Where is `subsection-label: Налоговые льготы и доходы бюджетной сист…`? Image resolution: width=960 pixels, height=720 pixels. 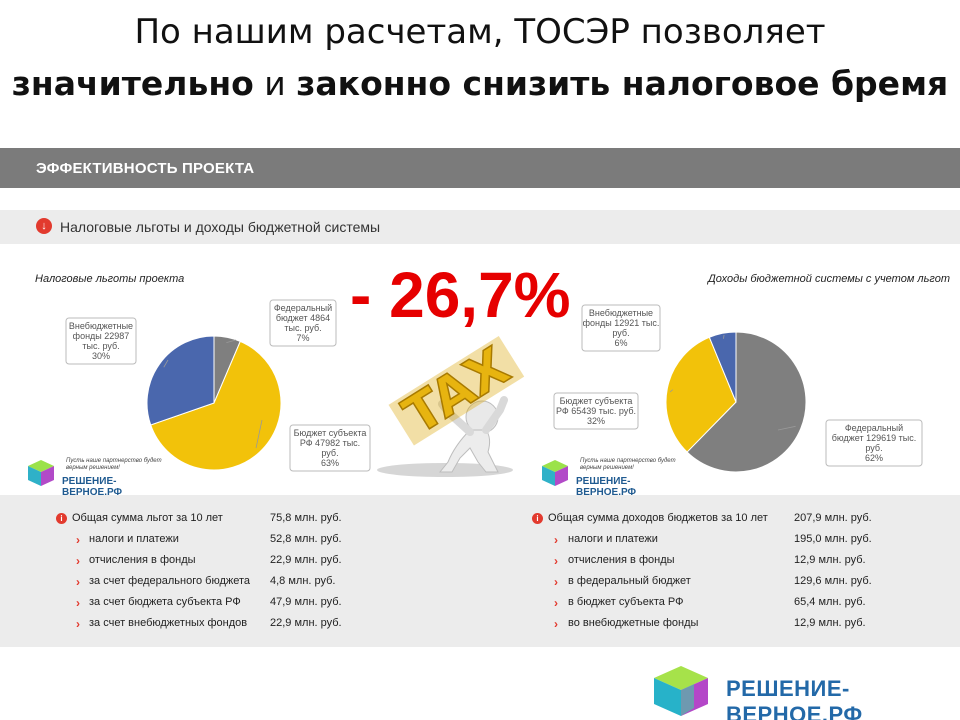
subsection-label: Налоговые льготы и доходы бюджетной сист… is located at coordinates (220, 227).